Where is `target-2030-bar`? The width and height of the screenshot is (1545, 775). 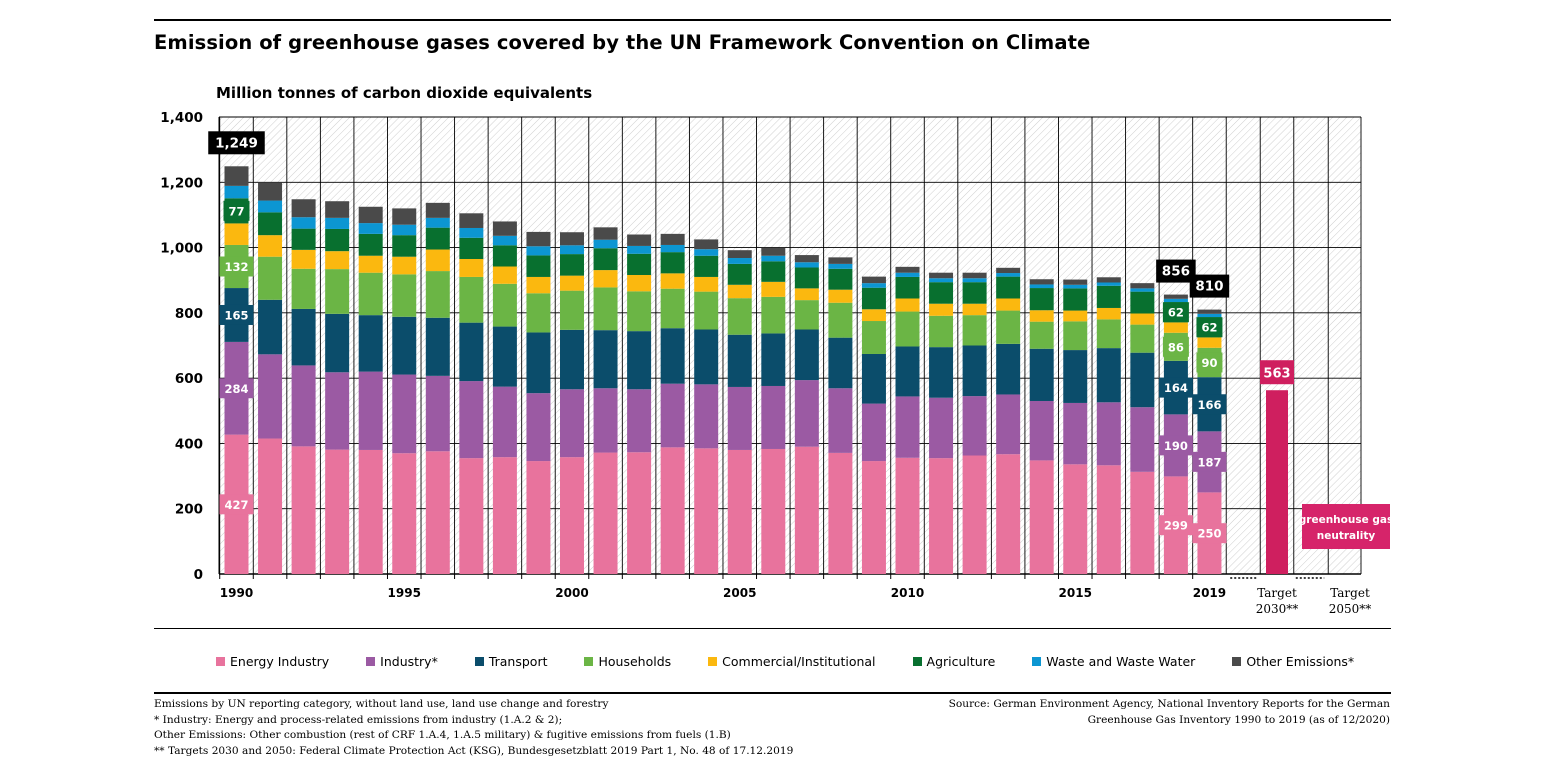 target-2030-bar is located at coordinates (1277, 482).